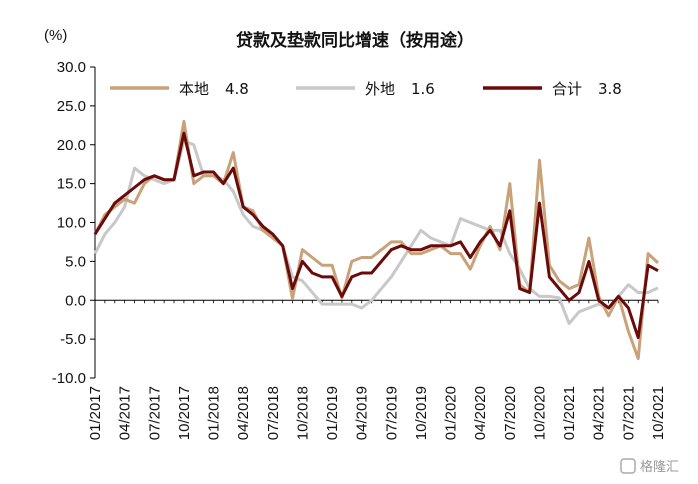 This screenshot has height=484, width=698. What do you see at coordinates (71, 67) in the screenshot?
I see `y-tick-label: 30.0` at bounding box center [71, 67].